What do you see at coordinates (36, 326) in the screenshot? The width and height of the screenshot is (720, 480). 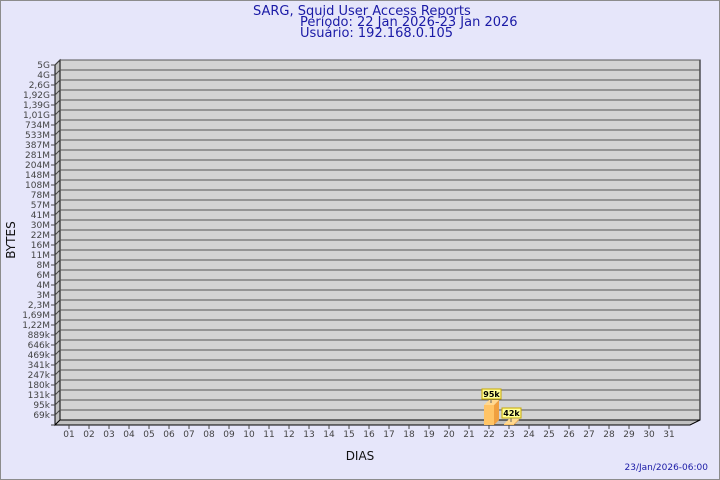 I see `y-tick-label: 1,22M` at bounding box center [36, 326].